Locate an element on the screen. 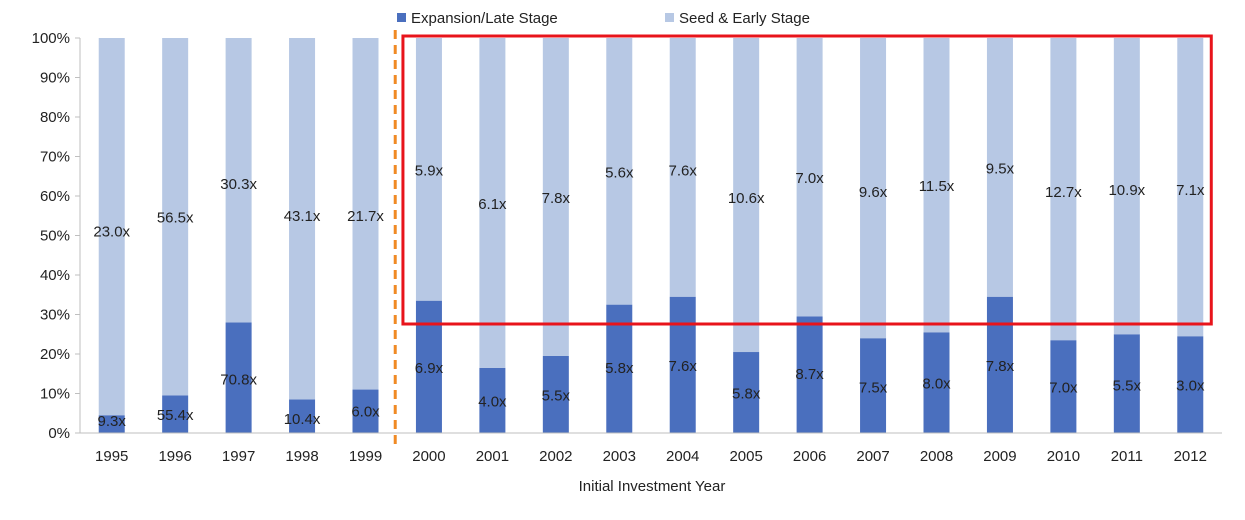 The height and width of the screenshot is (520, 1245). data-label-expansion-late-stage: 8.0x is located at coordinates (936, 384).